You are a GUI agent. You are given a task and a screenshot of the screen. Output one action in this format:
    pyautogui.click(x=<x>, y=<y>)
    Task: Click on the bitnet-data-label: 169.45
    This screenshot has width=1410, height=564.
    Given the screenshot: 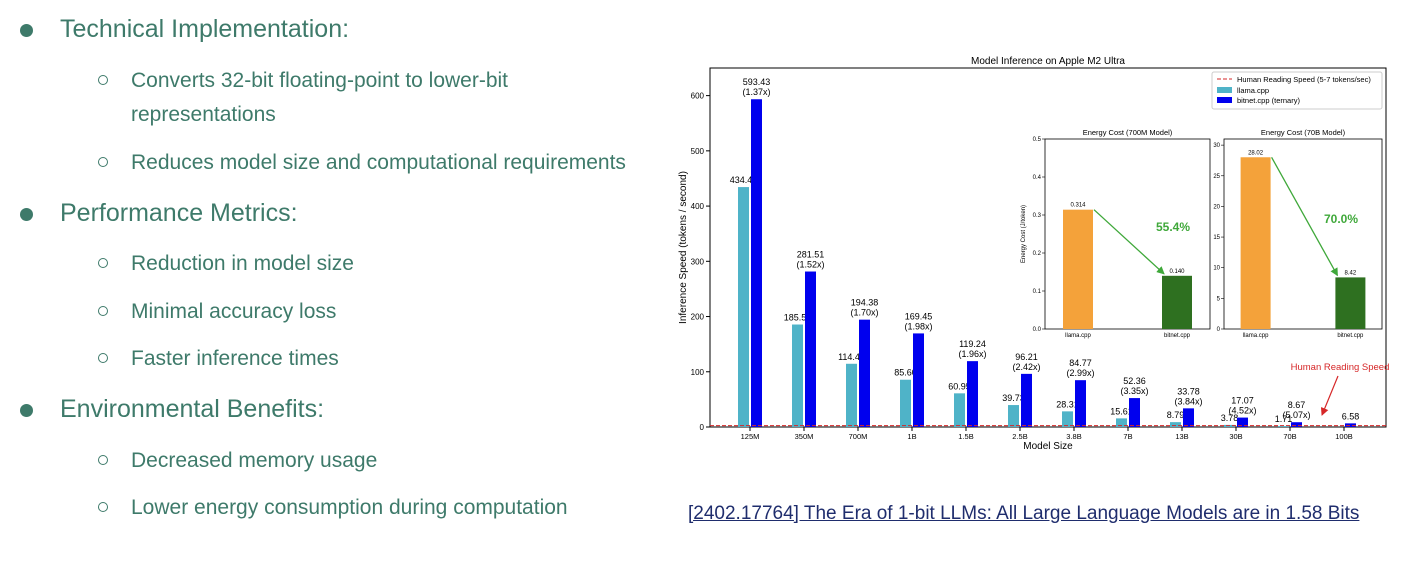 What is the action you would take?
    pyautogui.click(x=919, y=316)
    